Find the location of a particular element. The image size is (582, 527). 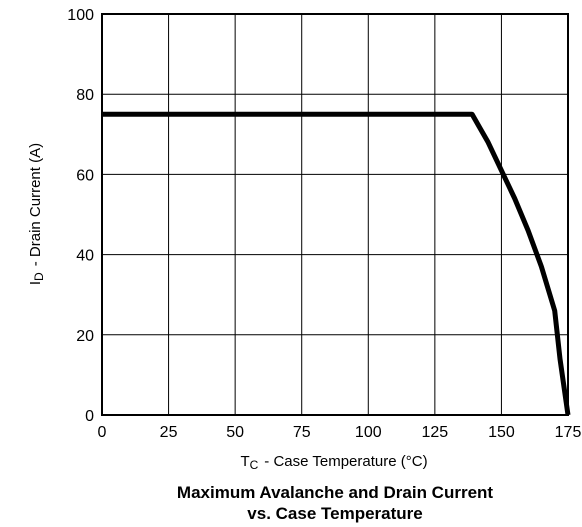

chart-title-line2: vs. Case Temperature is located at coordinates (335, 513).